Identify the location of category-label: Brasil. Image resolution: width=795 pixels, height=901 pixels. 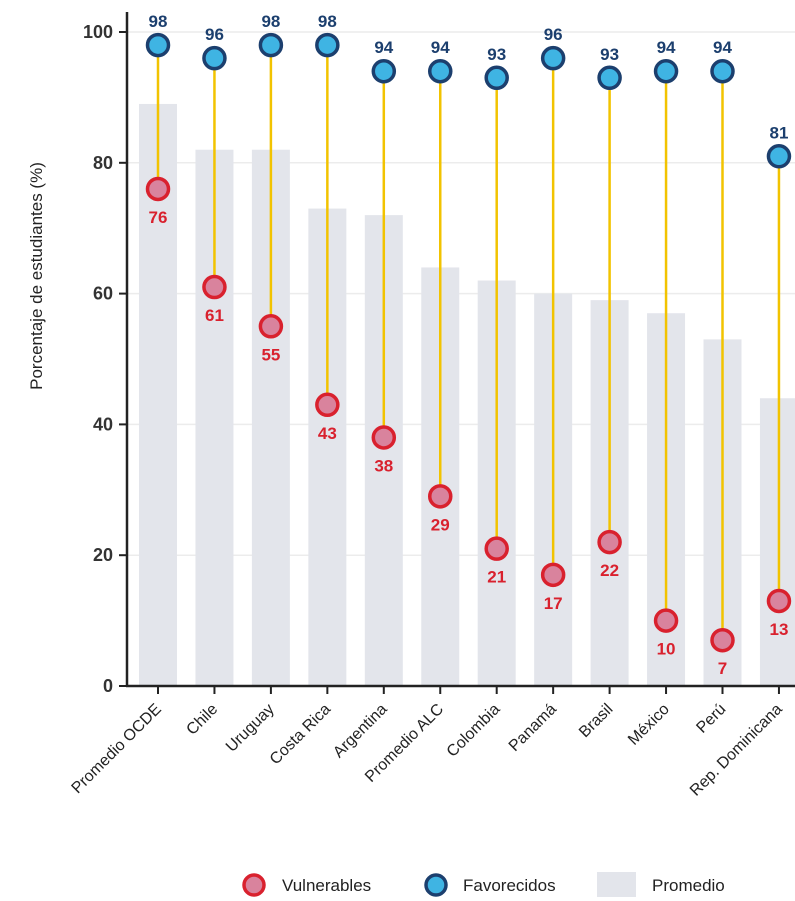
(596, 721).